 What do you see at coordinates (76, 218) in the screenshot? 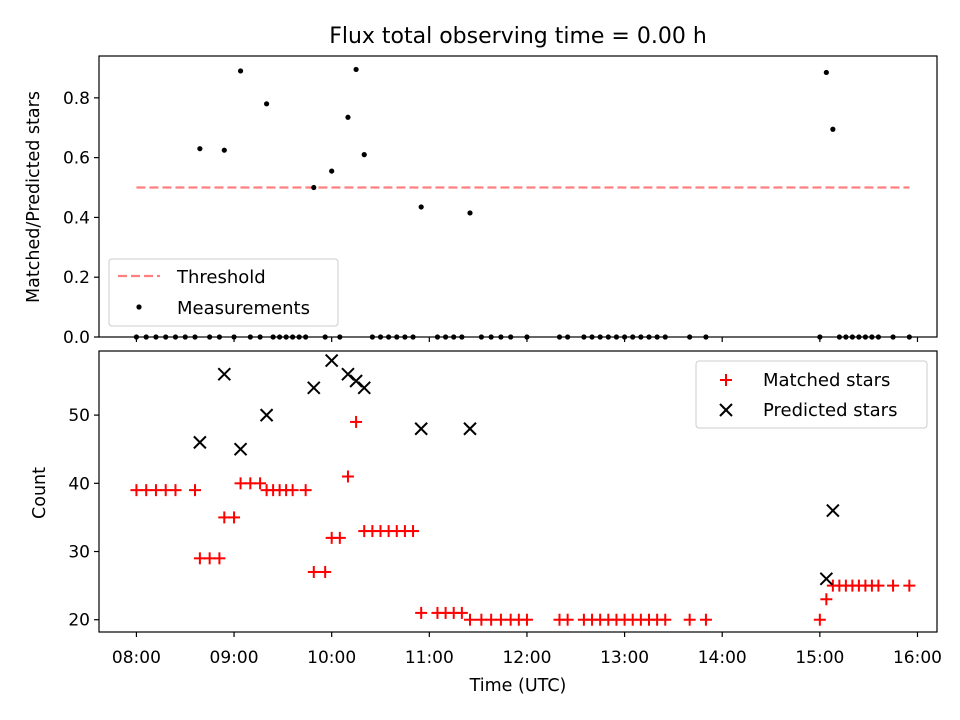
I see `top-y-tick-label: 0.4` at bounding box center [76, 218].